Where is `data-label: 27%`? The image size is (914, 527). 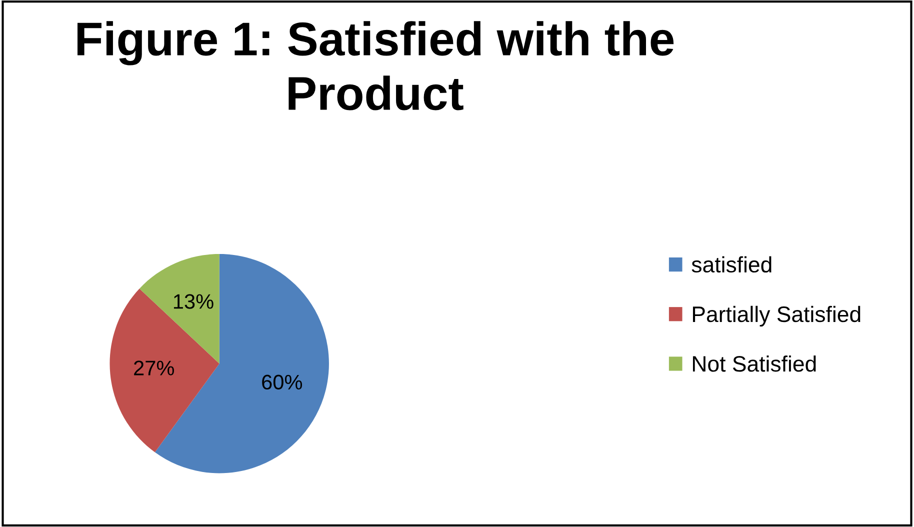 data-label: 27% is located at coordinates (154, 368).